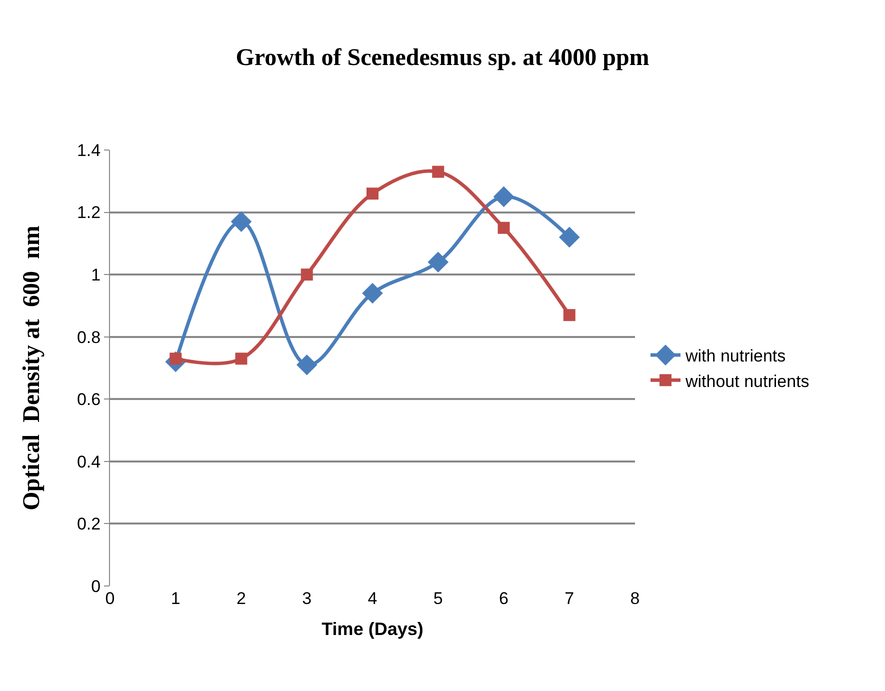 Image resolution: width=885 pixels, height=691 pixels. I want to click on y-tick-label: 0.4, so click(88, 462).